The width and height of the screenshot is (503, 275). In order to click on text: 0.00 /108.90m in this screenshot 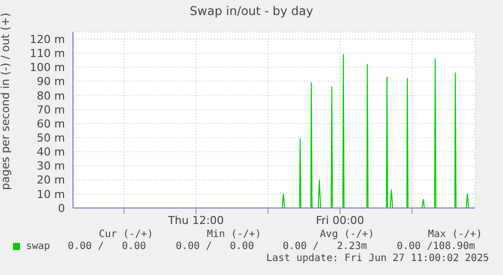, I will do `click(435, 246)`.